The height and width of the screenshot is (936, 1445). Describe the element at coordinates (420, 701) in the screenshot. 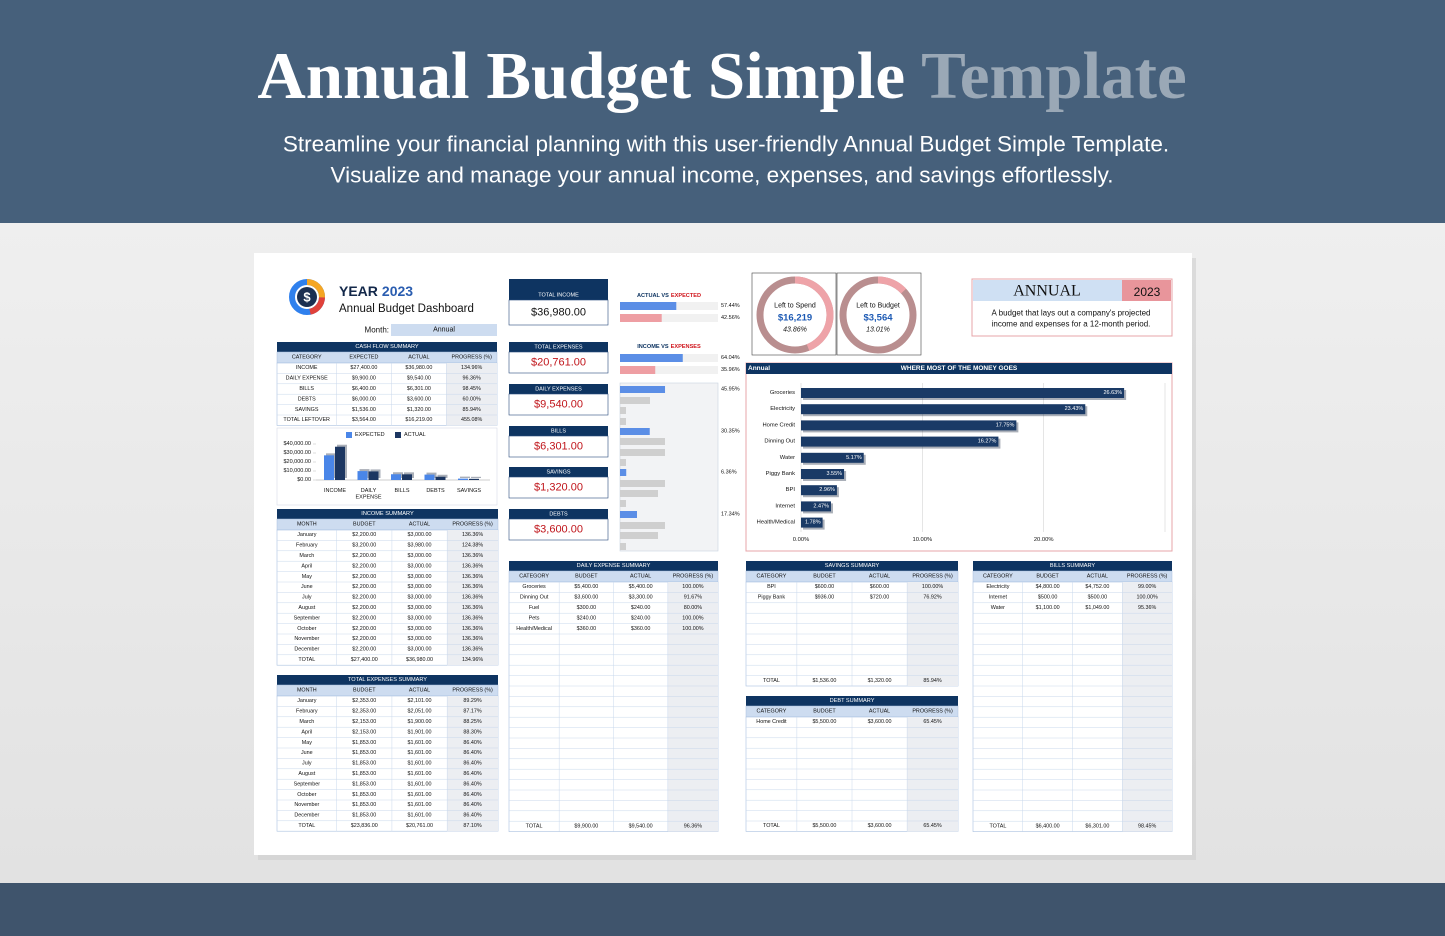

I see `table-cell: $2,101.00` at that location.